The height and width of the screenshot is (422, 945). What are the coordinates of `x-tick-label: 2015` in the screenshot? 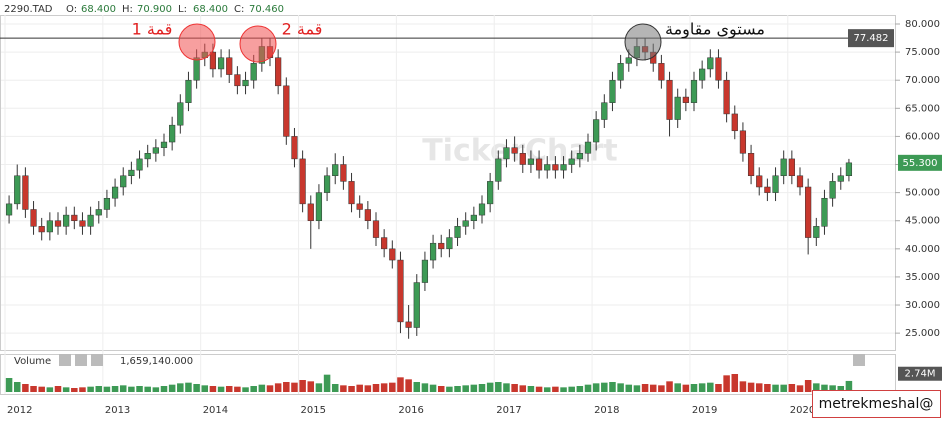 It's located at (313, 410).